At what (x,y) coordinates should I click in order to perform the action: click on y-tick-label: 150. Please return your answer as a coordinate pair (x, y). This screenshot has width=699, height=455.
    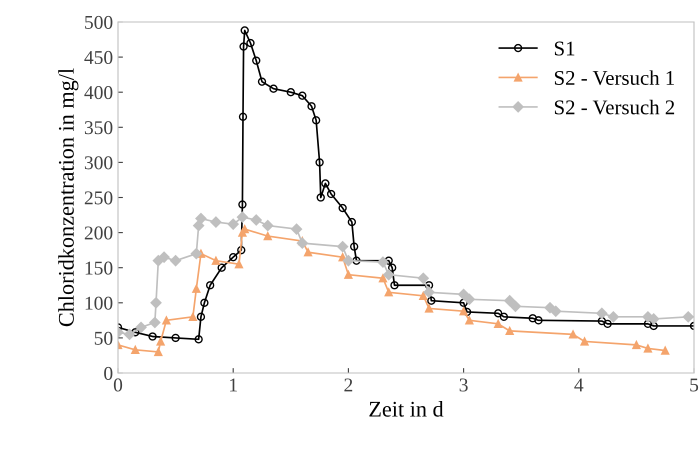
    Looking at the image, I should click on (99, 268).